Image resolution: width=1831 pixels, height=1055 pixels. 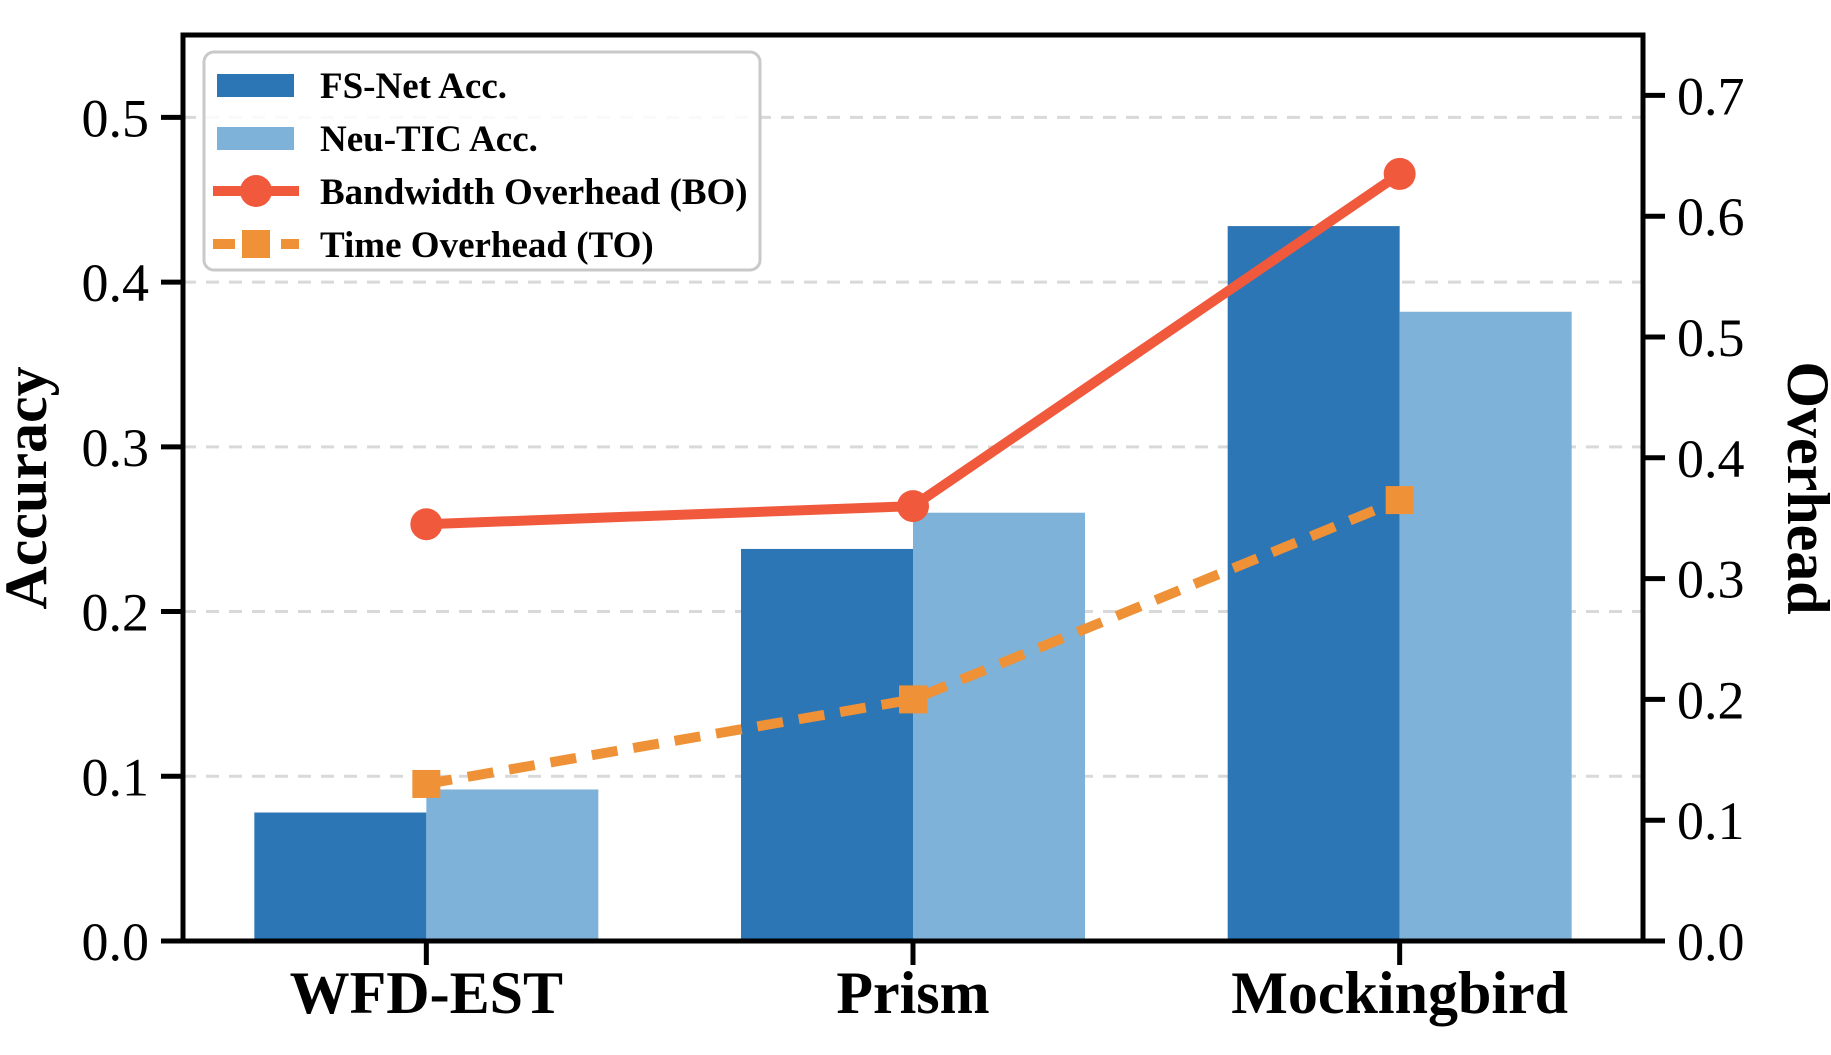 I want to click on left-tick-label: 0.0, so click(x=116, y=942).